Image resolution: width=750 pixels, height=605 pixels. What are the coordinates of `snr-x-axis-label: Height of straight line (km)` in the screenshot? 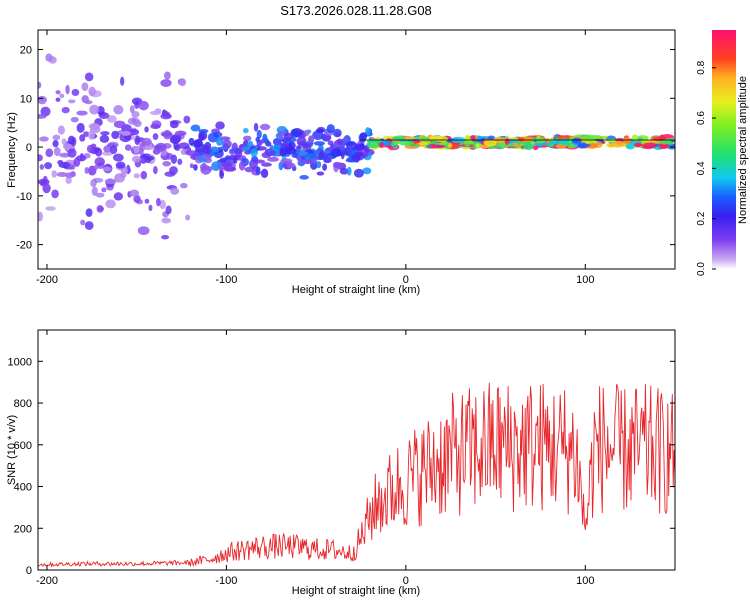 It's located at (356, 591).